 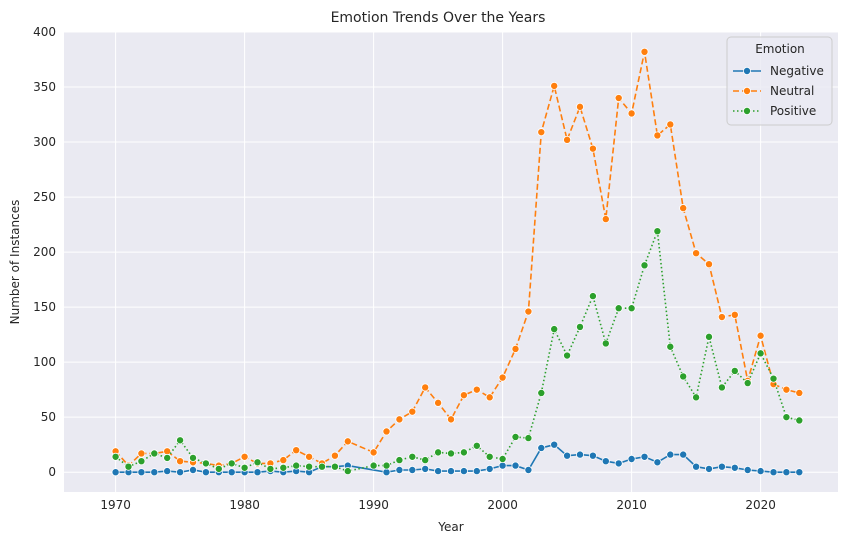 I want to click on series-negative, so click(x=457, y=458).